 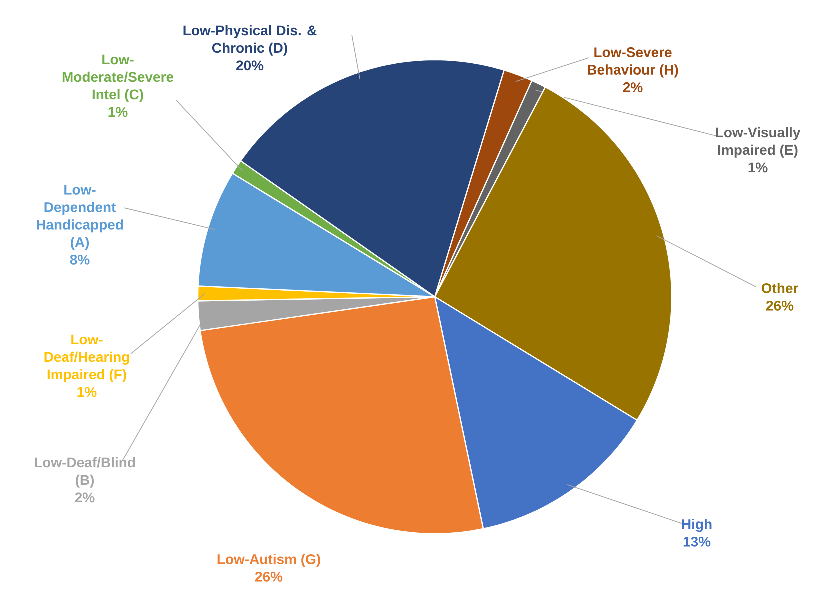 I want to click on slice-label: Low-Visually Impaired (E), so click(x=758, y=142).